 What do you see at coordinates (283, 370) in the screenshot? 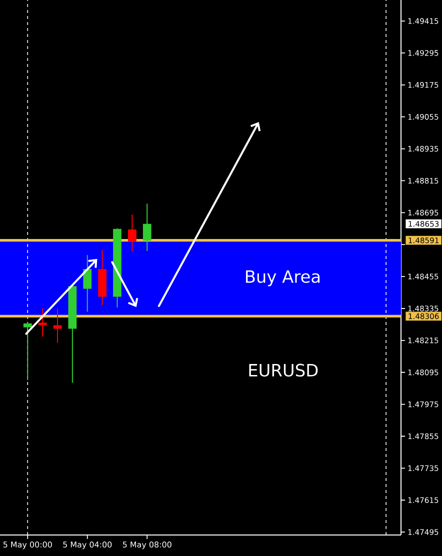
I see `text: EURUSD` at bounding box center [283, 370].